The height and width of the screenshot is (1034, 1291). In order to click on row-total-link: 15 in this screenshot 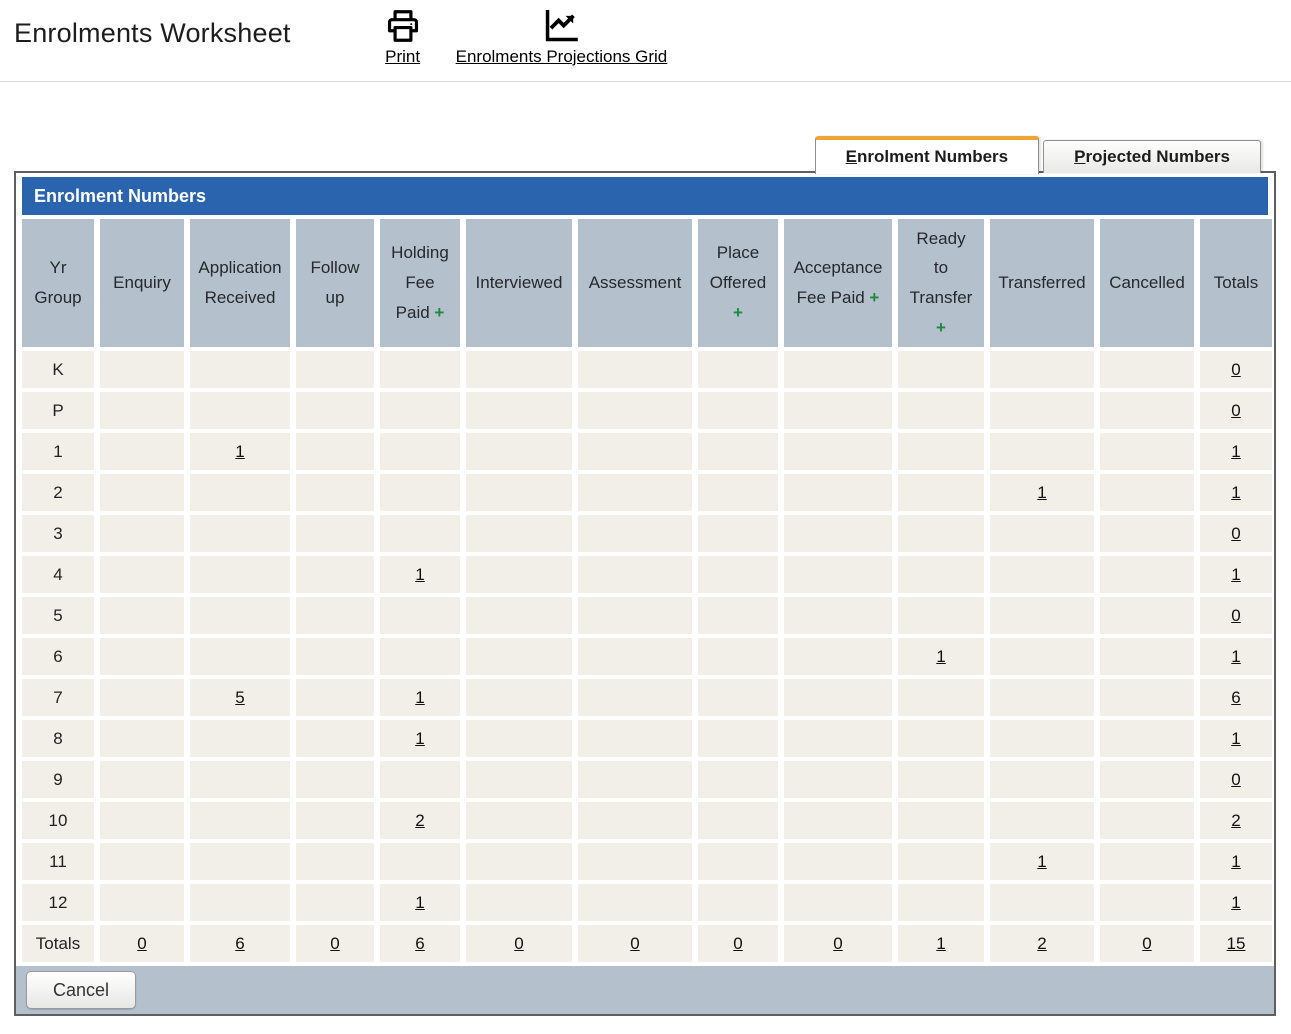, I will do `click(1236, 943)`.